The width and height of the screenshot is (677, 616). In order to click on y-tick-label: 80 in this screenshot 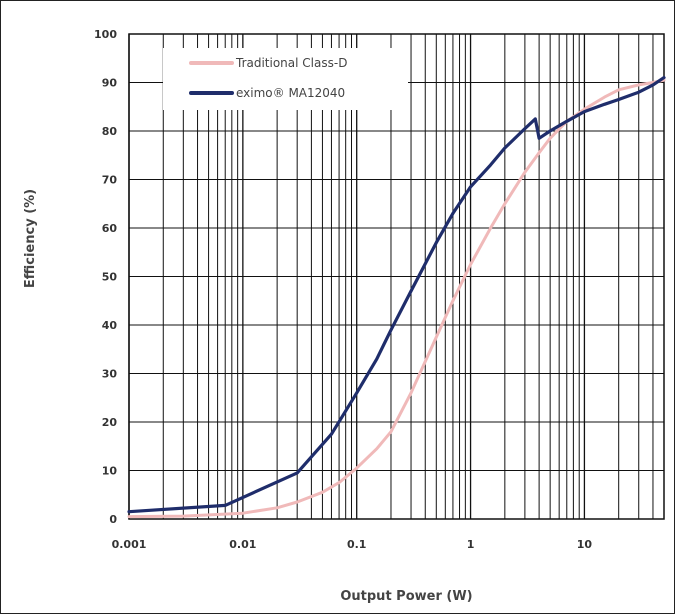, I will do `click(110, 131)`.